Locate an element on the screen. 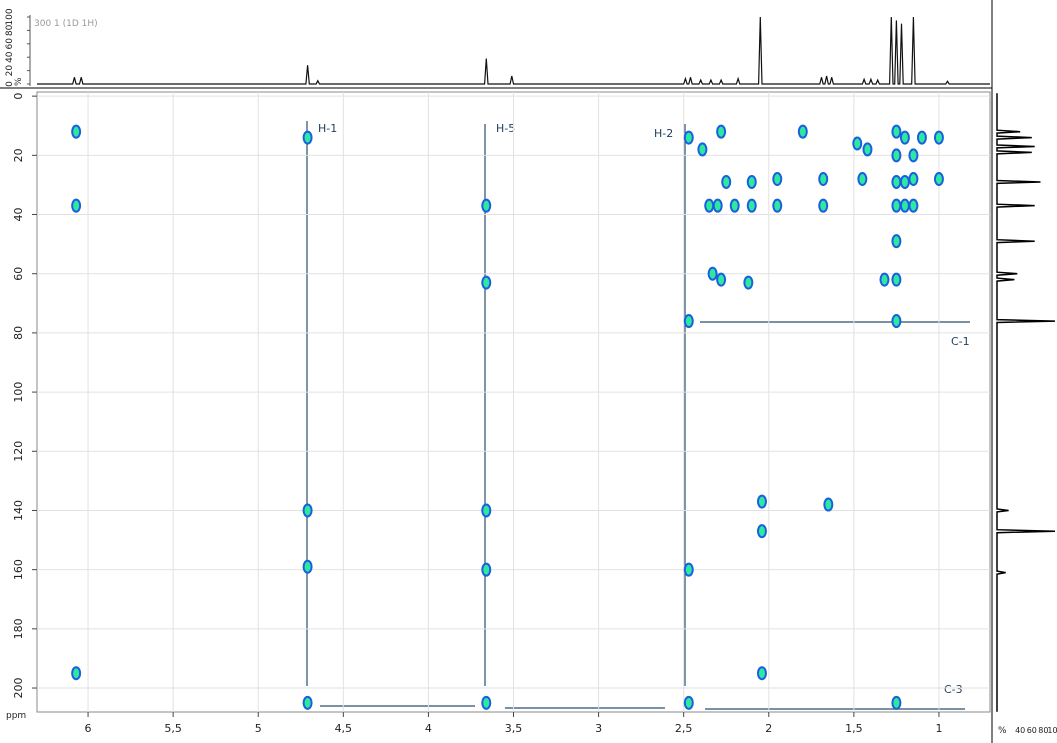 The image size is (1057, 743). annotation: H-5 is located at coordinates (505, 128).